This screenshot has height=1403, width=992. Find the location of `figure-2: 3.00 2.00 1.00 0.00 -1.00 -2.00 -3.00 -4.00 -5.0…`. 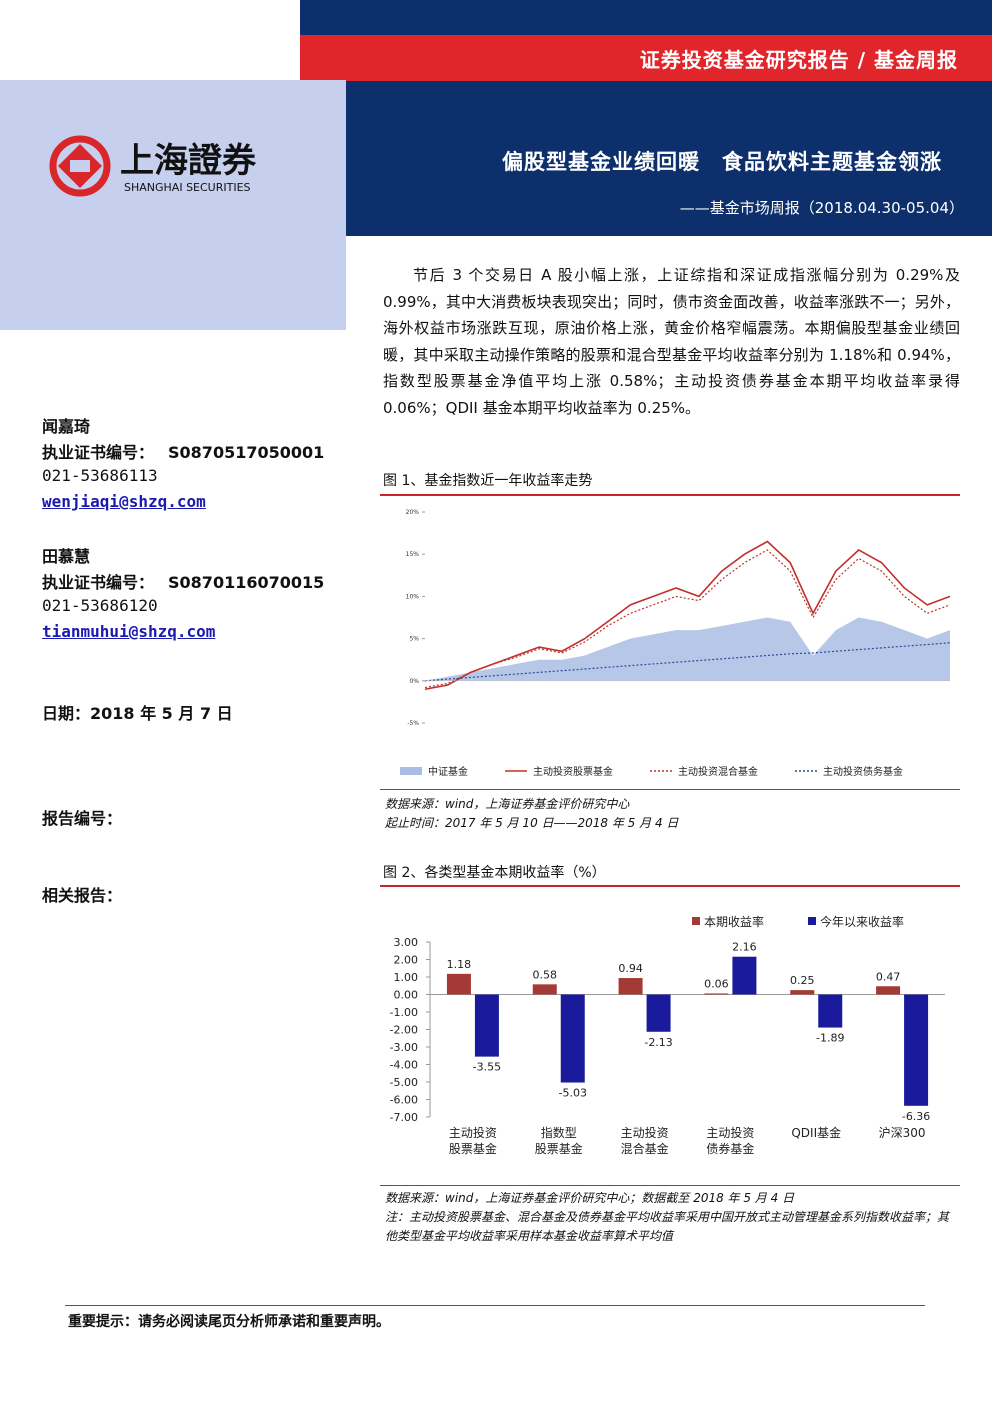

figure-2: 3.00 2.00 1.00 0.00 -1.00 -2.00 -3.00 -4.00 -5.0… is located at coordinates (667, 1035).